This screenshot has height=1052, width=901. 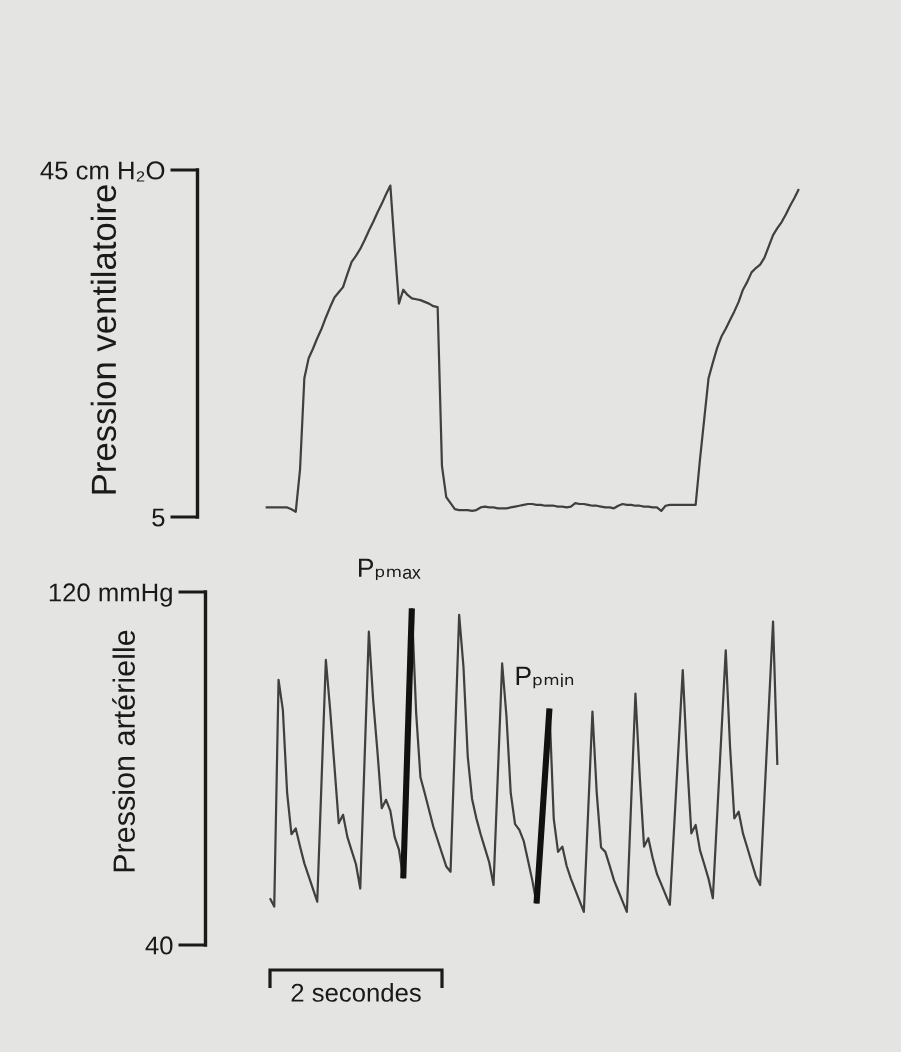 I want to click on series-label: Pₚₘᵢₙ, so click(x=545, y=677).